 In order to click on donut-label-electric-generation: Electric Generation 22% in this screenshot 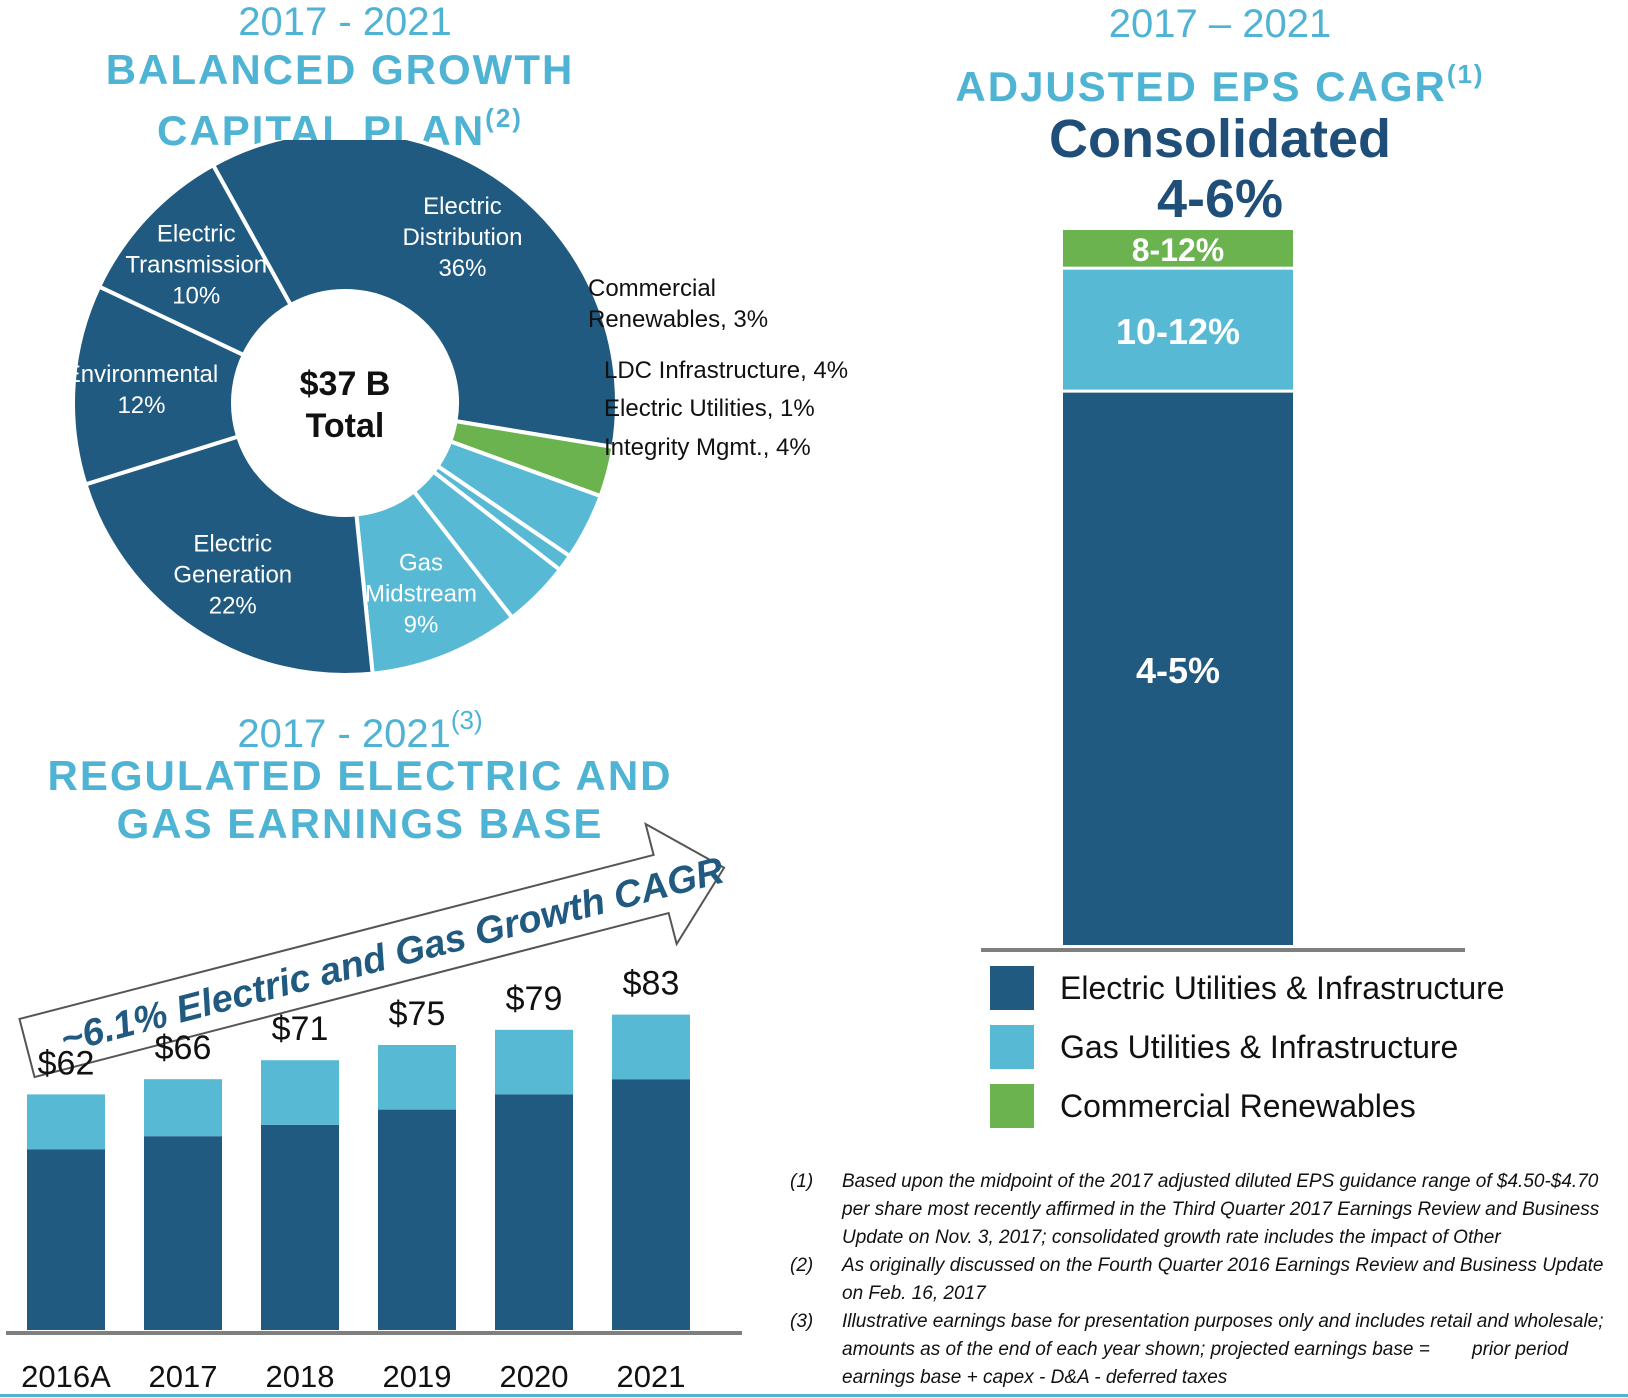, I will do `click(232, 574)`.